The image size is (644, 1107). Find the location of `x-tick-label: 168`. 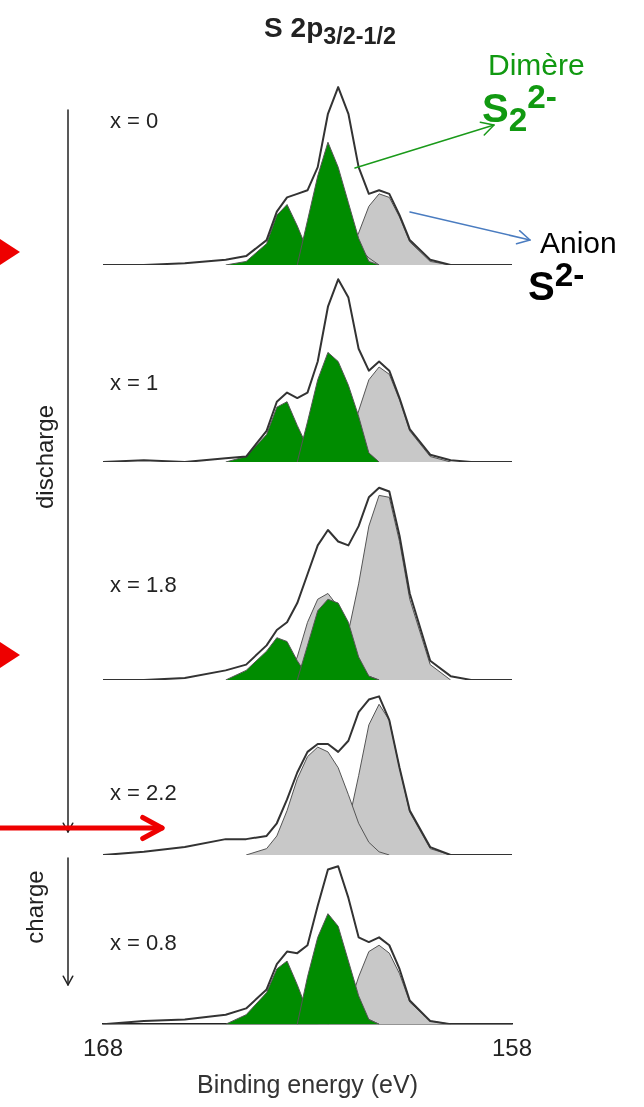

x-tick-label: 168 is located at coordinates (103, 1048).